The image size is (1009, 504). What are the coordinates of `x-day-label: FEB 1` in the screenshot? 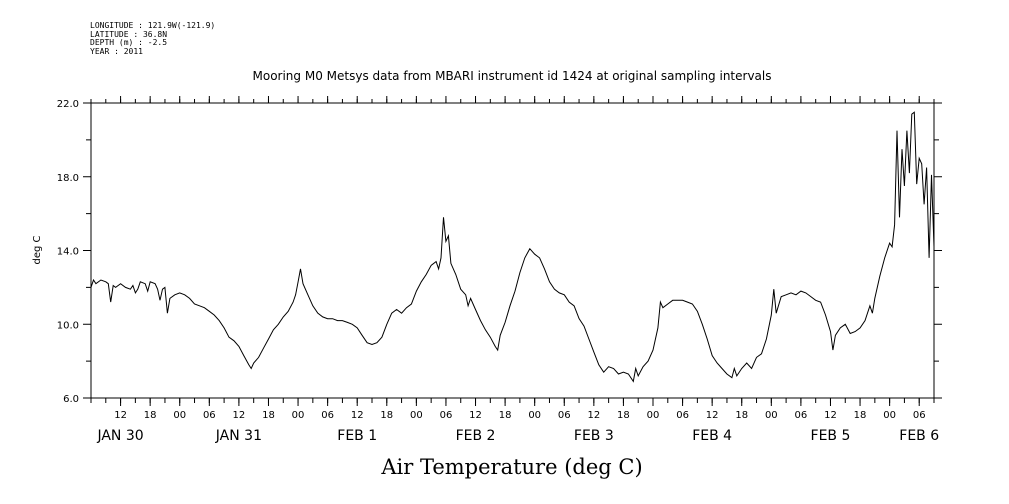 It's located at (357, 436).